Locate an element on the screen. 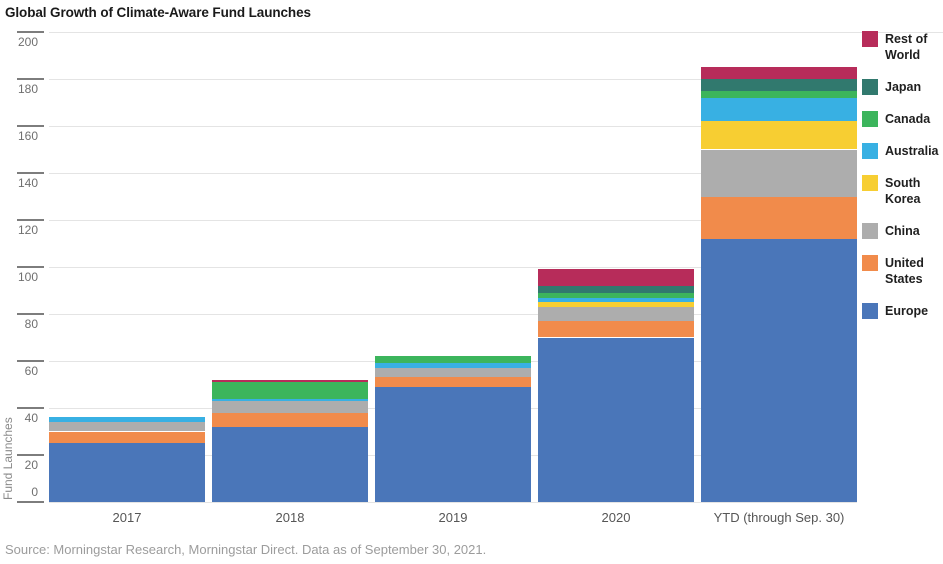 This screenshot has height=564, width=943. legend-label-japan: Japan is located at coordinates (903, 87).